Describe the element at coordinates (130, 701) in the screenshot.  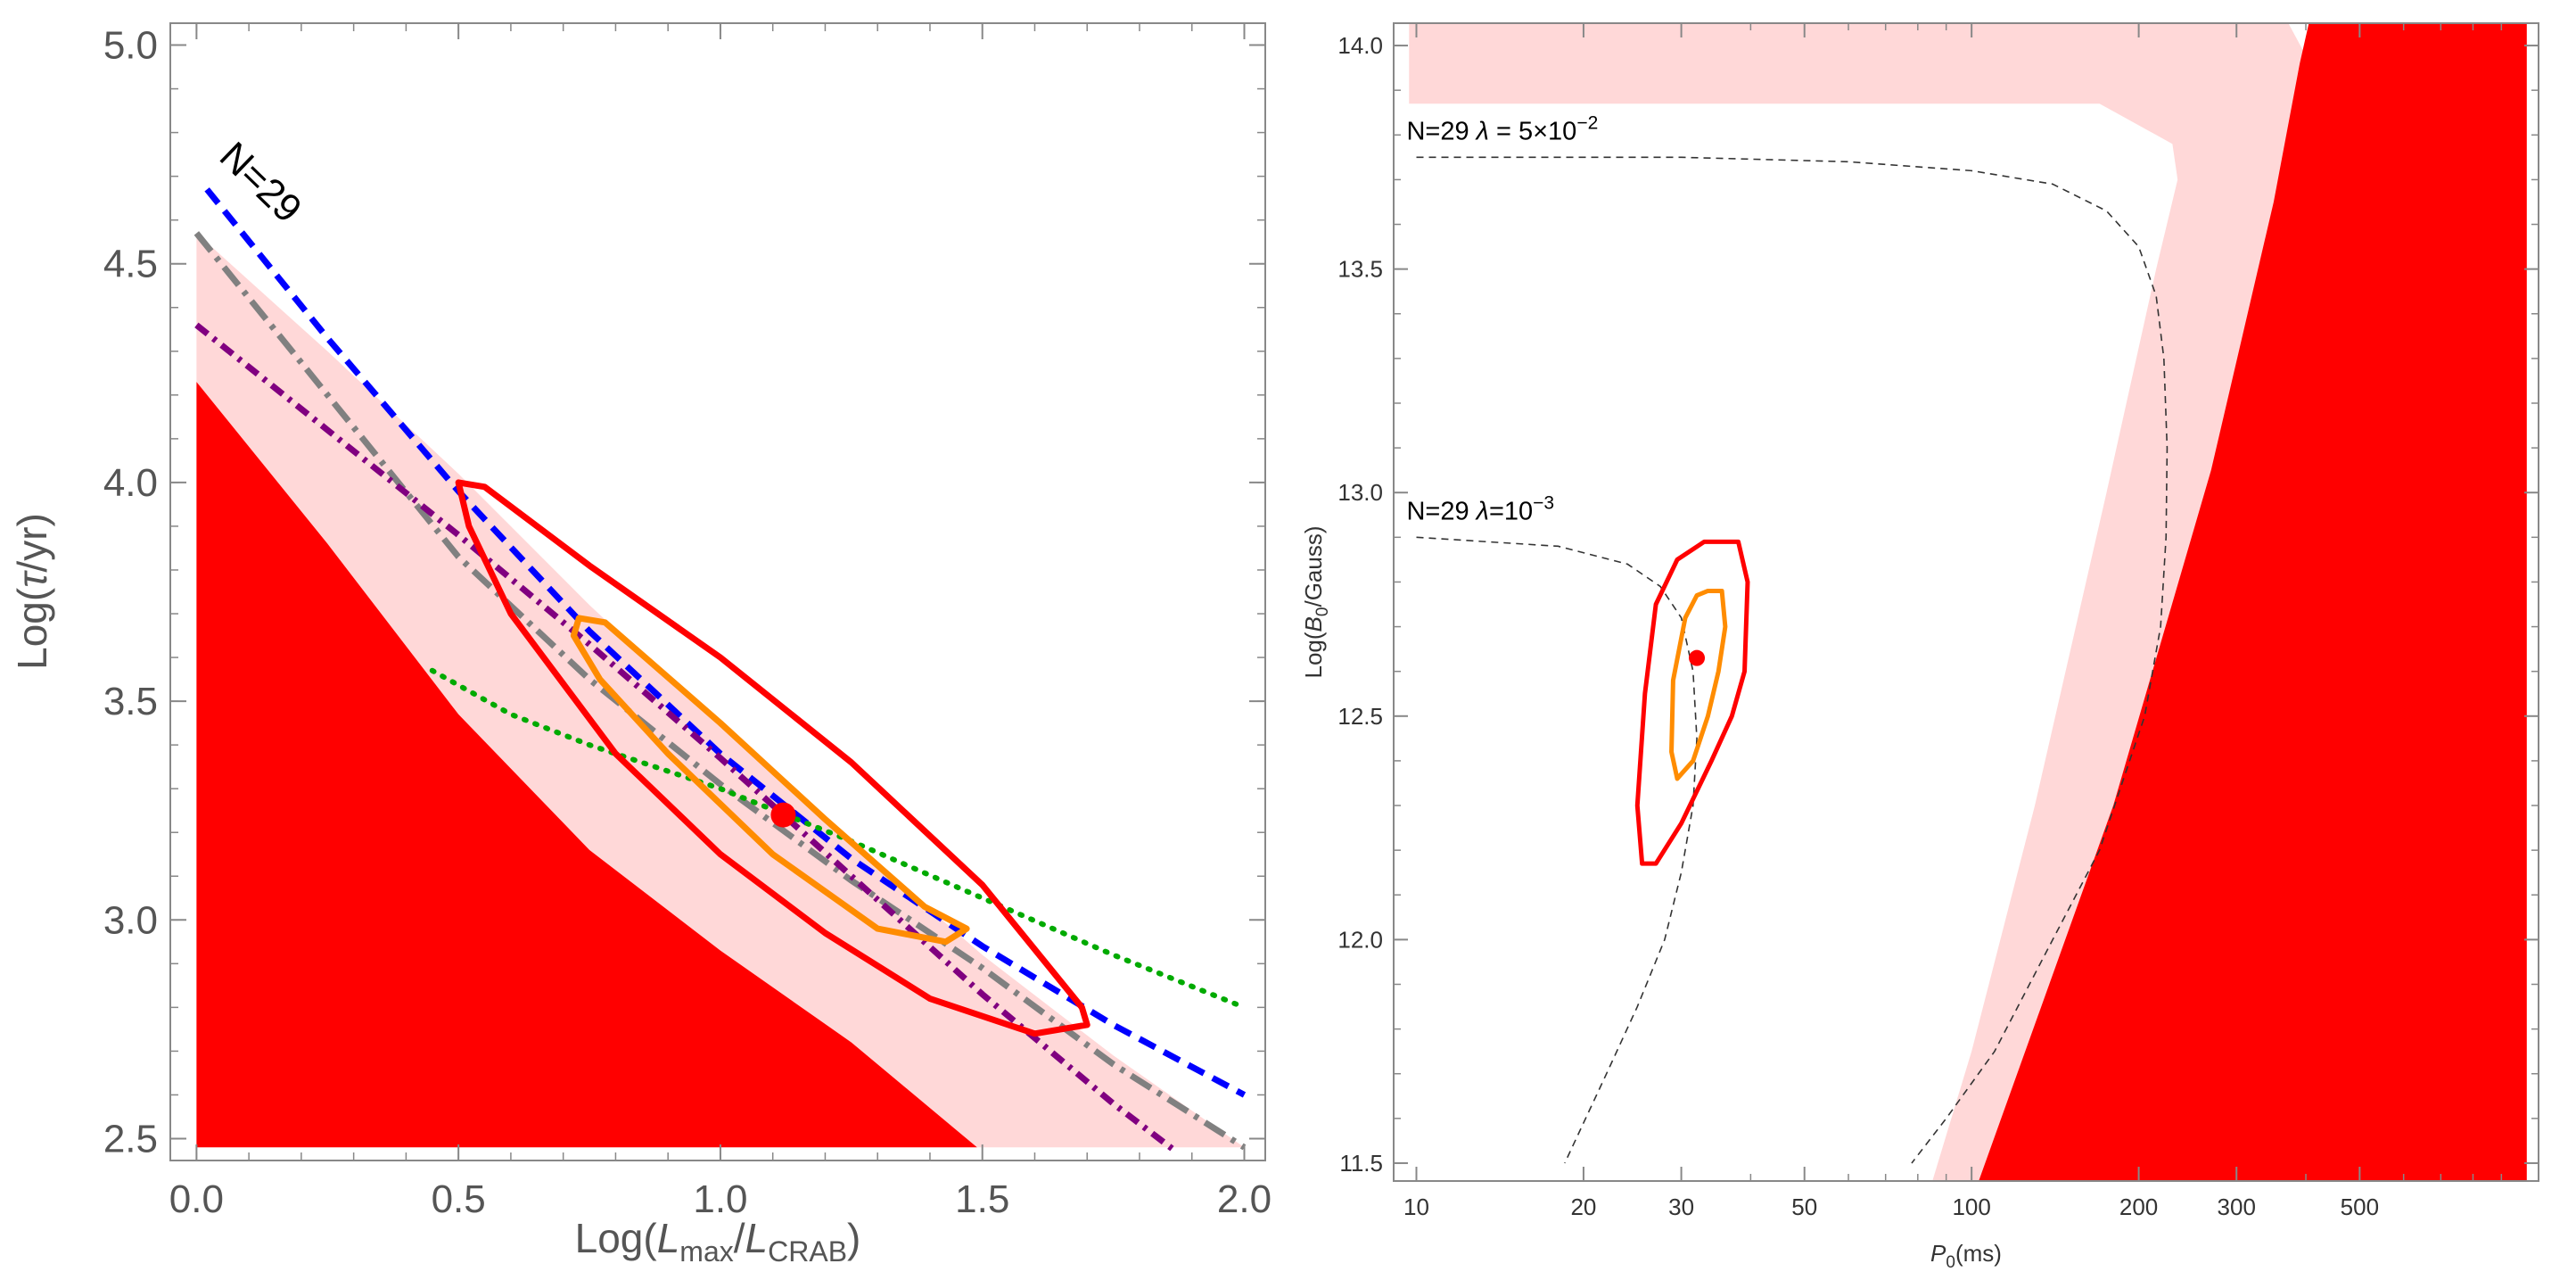
I see `y-tick-label: 3.5` at that location.